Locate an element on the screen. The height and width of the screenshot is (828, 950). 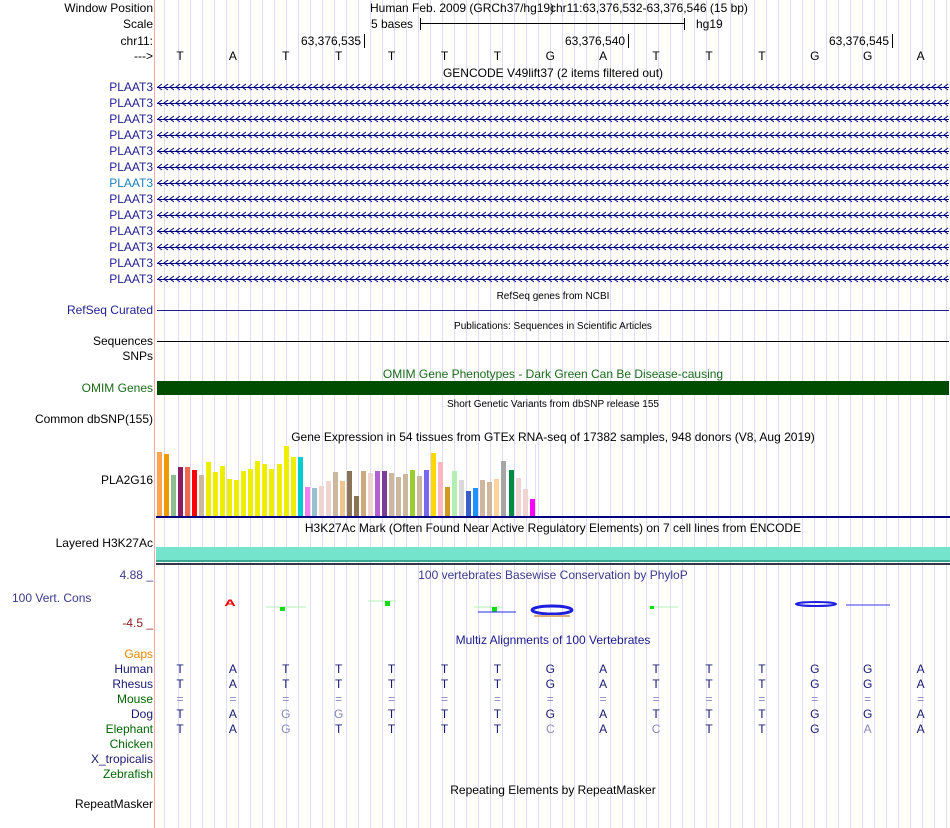
species-label: X_tropicalis is located at coordinates (121, 759).